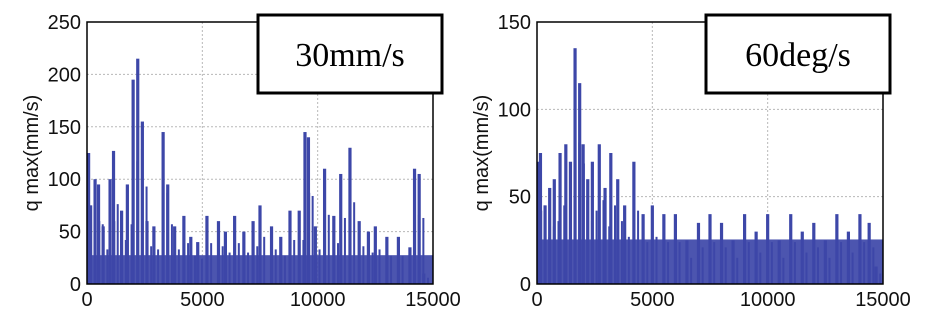  I want to click on y-tick-labels: 0 50 100 150 200 250, so click(64, 154).